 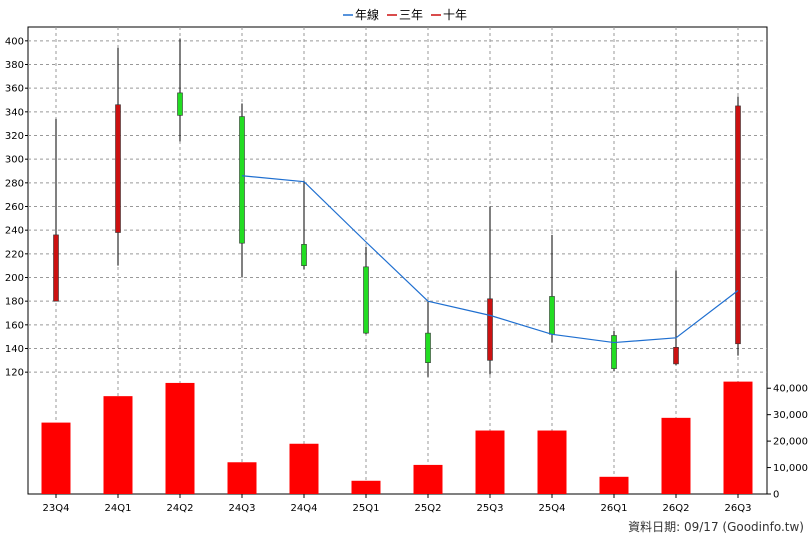 What do you see at coordinates (56, 508) in the screenshot?
I see `x-tick-label: 23Q4` at bounding box center [56, 508].